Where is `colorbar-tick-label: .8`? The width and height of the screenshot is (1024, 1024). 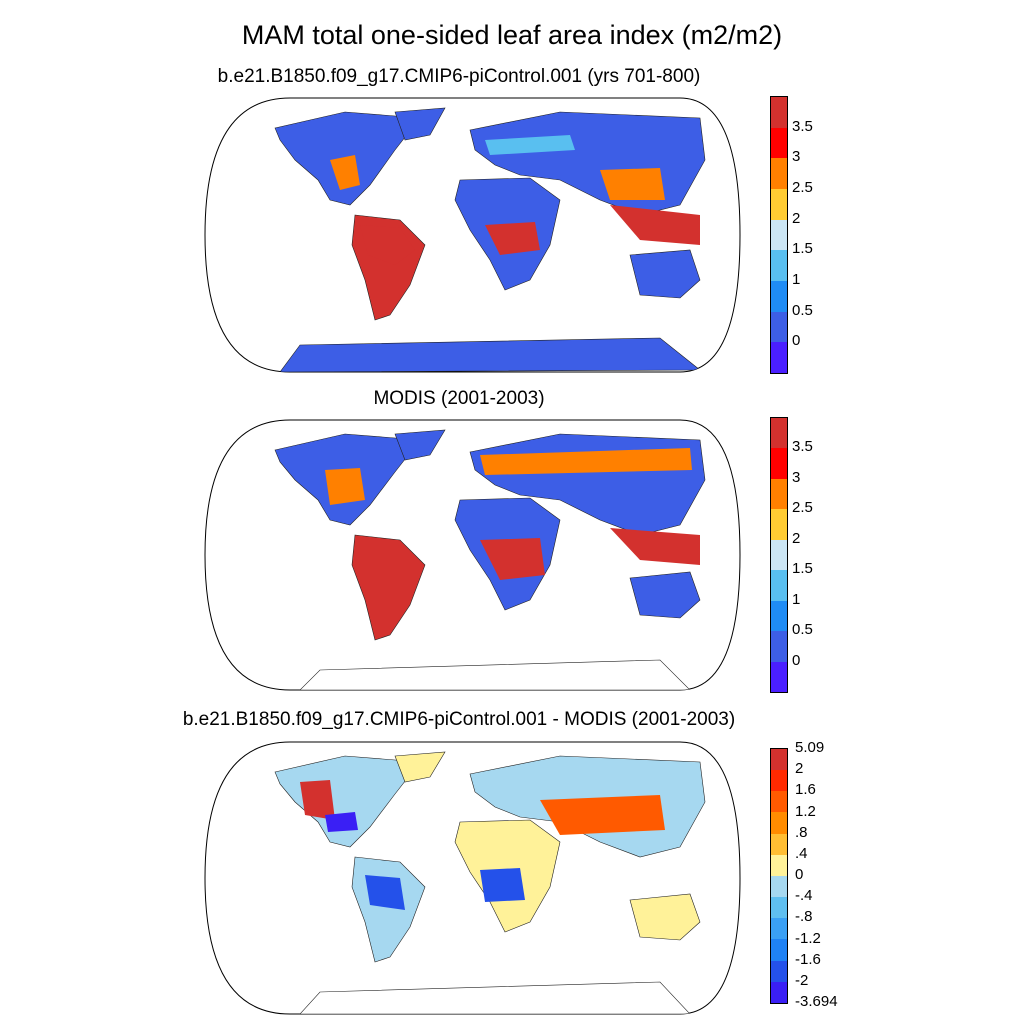 colorbar-tick-label: .8 is located at coordinates (801, 832).